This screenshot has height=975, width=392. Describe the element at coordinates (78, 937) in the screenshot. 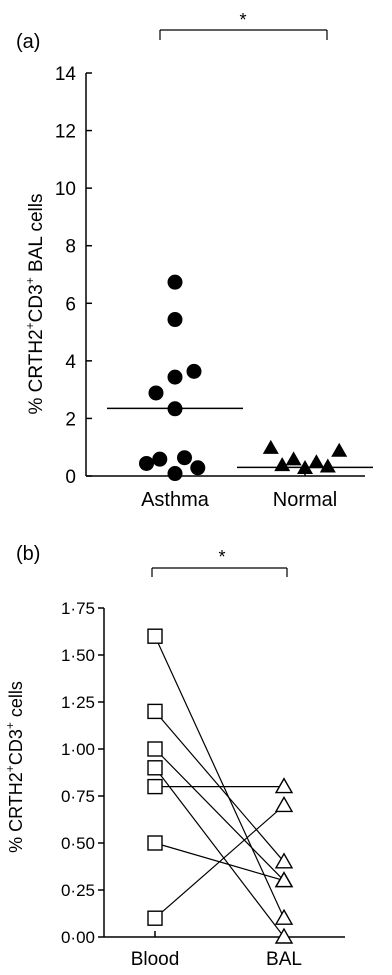

I see `panel-b-y-tick-label: 0·00` at that location.